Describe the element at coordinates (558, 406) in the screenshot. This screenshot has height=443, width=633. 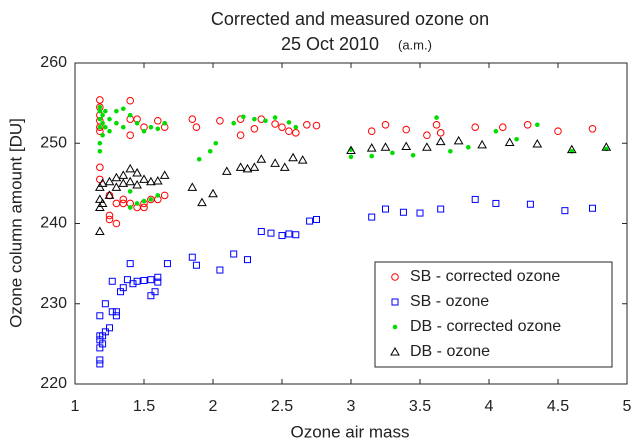
I see `x-tick-label: 4.5` at that location.